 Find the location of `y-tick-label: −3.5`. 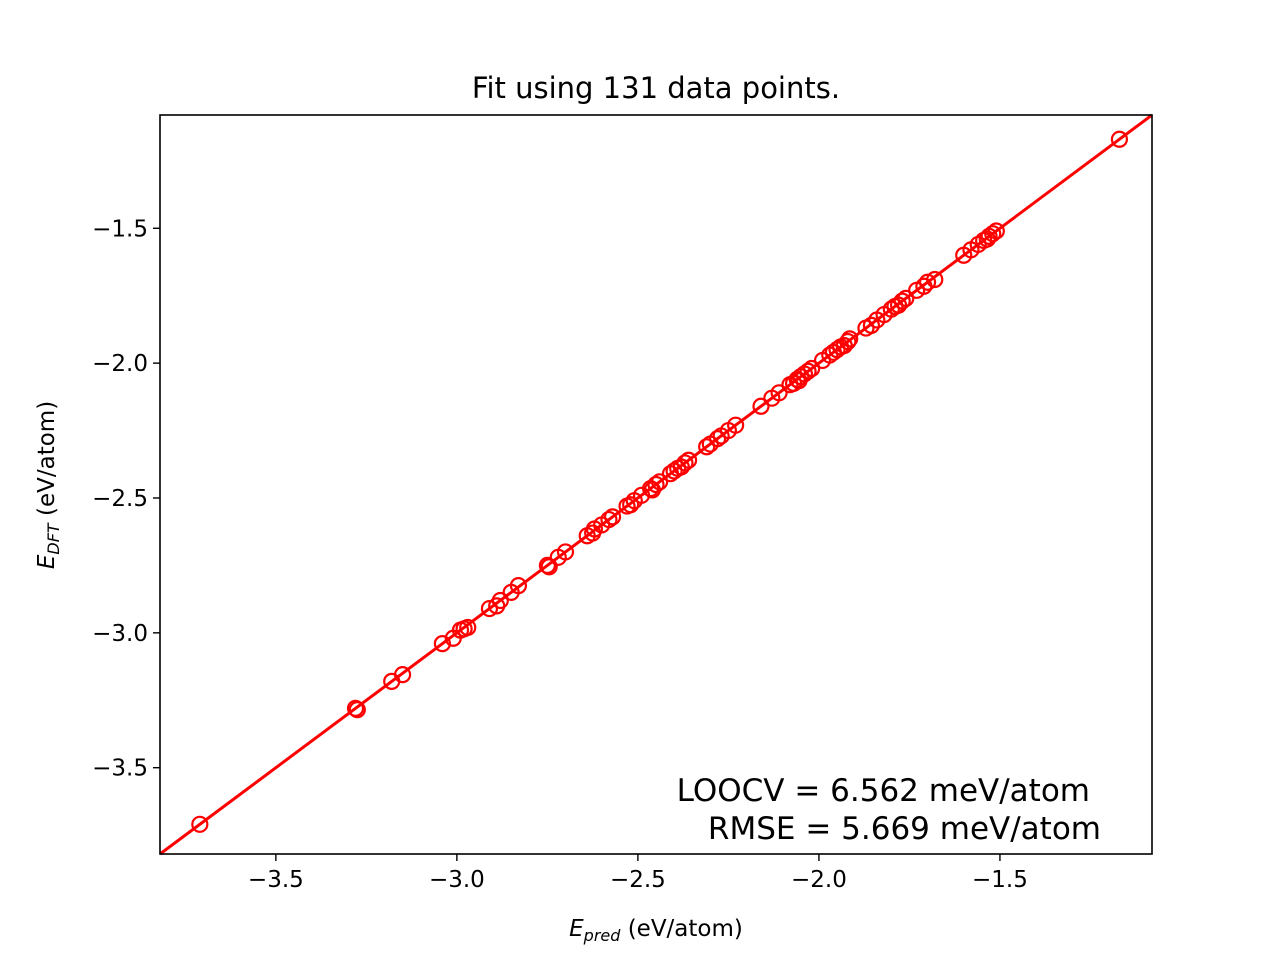

y-tick-label: −3.5 is located at coordinates (120, 769).